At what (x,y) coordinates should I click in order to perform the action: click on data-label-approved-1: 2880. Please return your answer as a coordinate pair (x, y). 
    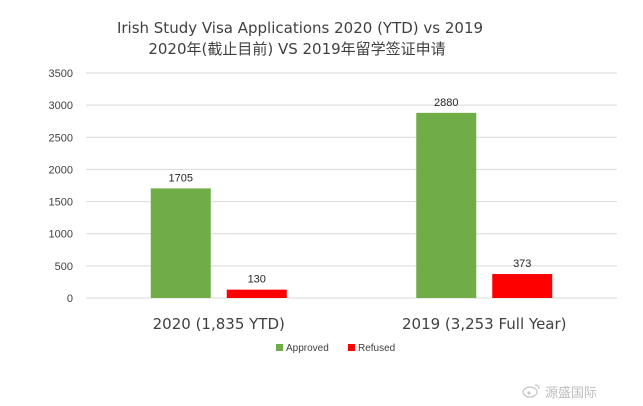
    Looking at the image, I should click on (446, 103).